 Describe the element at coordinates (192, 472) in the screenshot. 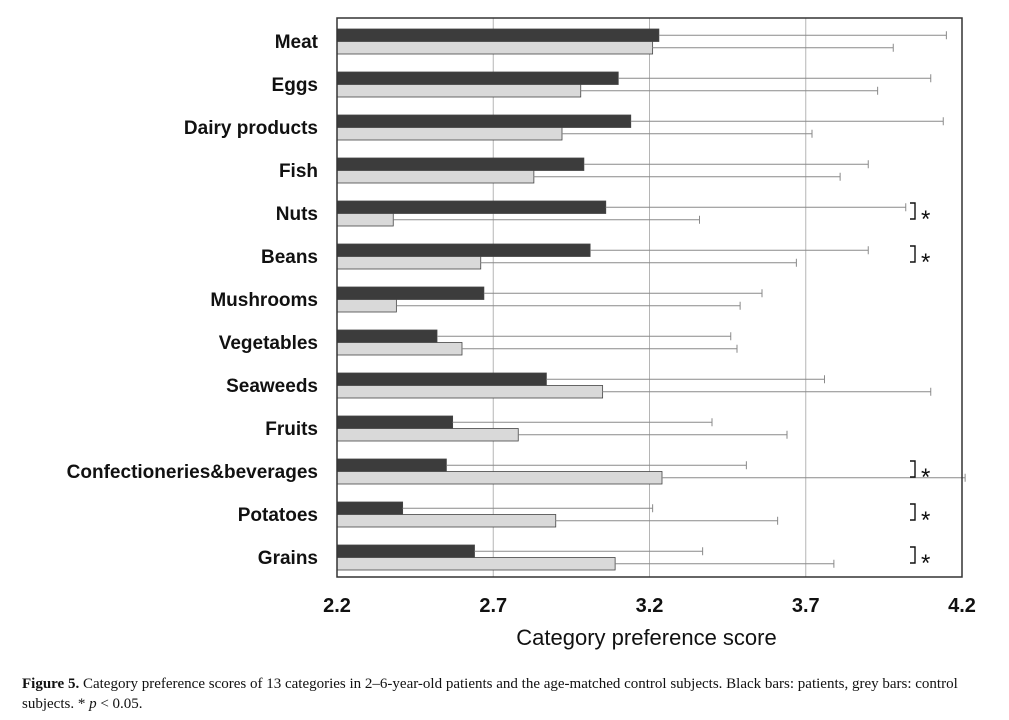

I see `category-label: Confectioneries&beverages` at that location.